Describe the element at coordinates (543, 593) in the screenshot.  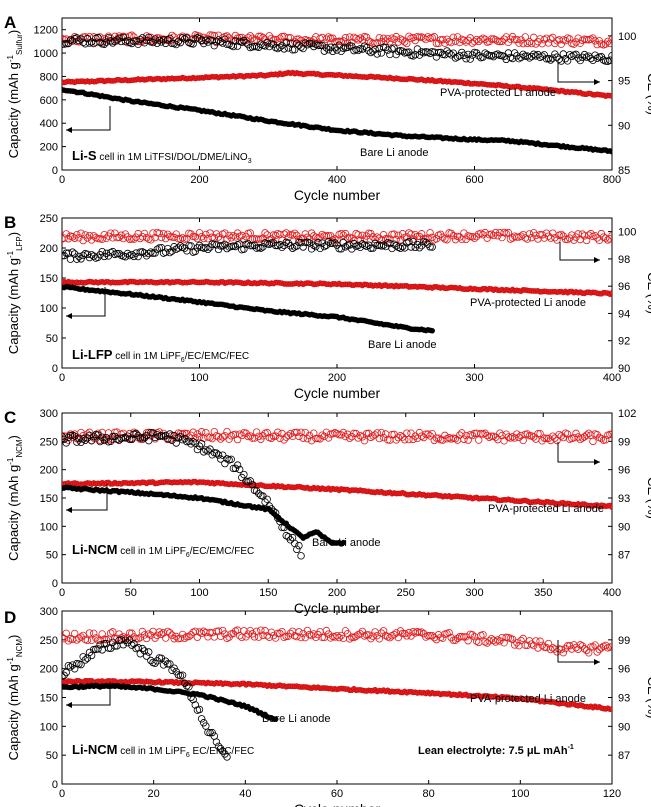
I see `x-tick-label: 350` at that location.